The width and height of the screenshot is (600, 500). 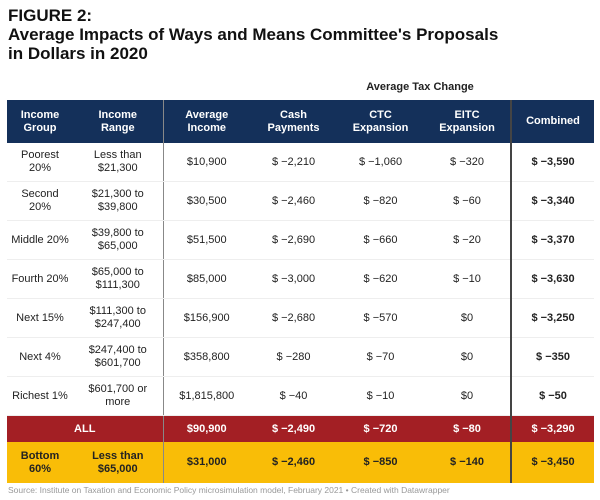 What do you see at coordinates (293, 396) in the screenshot?
I see `table-cell: $ −40` at bounding box center [293, 396].